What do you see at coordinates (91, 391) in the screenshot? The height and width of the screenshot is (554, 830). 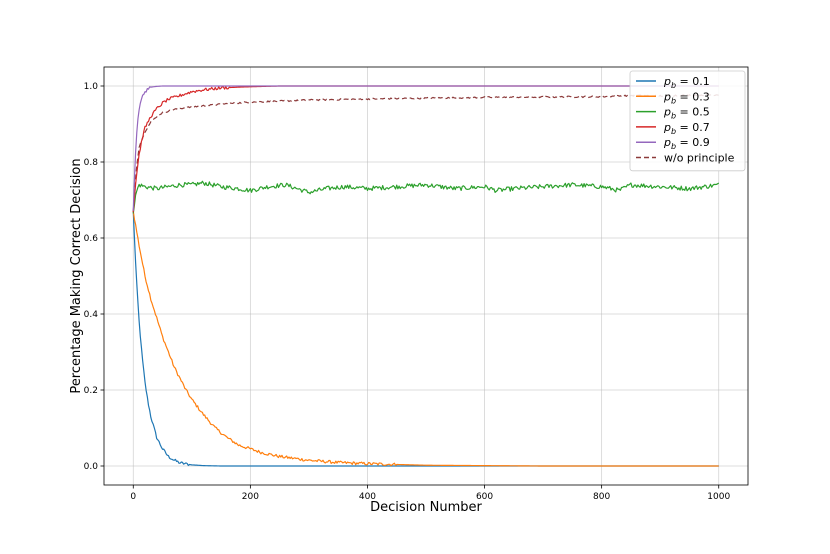 I see `y-tick-label: 0.2` at bounding box center [91, 391].